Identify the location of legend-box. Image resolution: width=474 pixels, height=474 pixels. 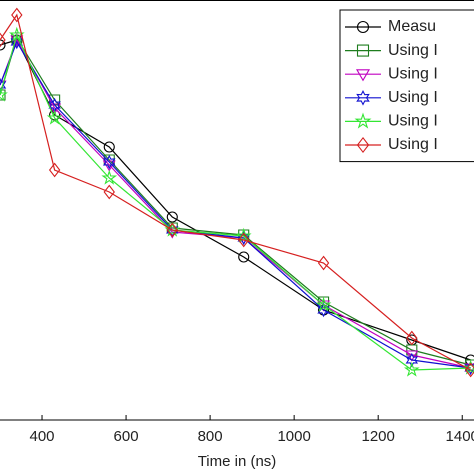
(406, 86).